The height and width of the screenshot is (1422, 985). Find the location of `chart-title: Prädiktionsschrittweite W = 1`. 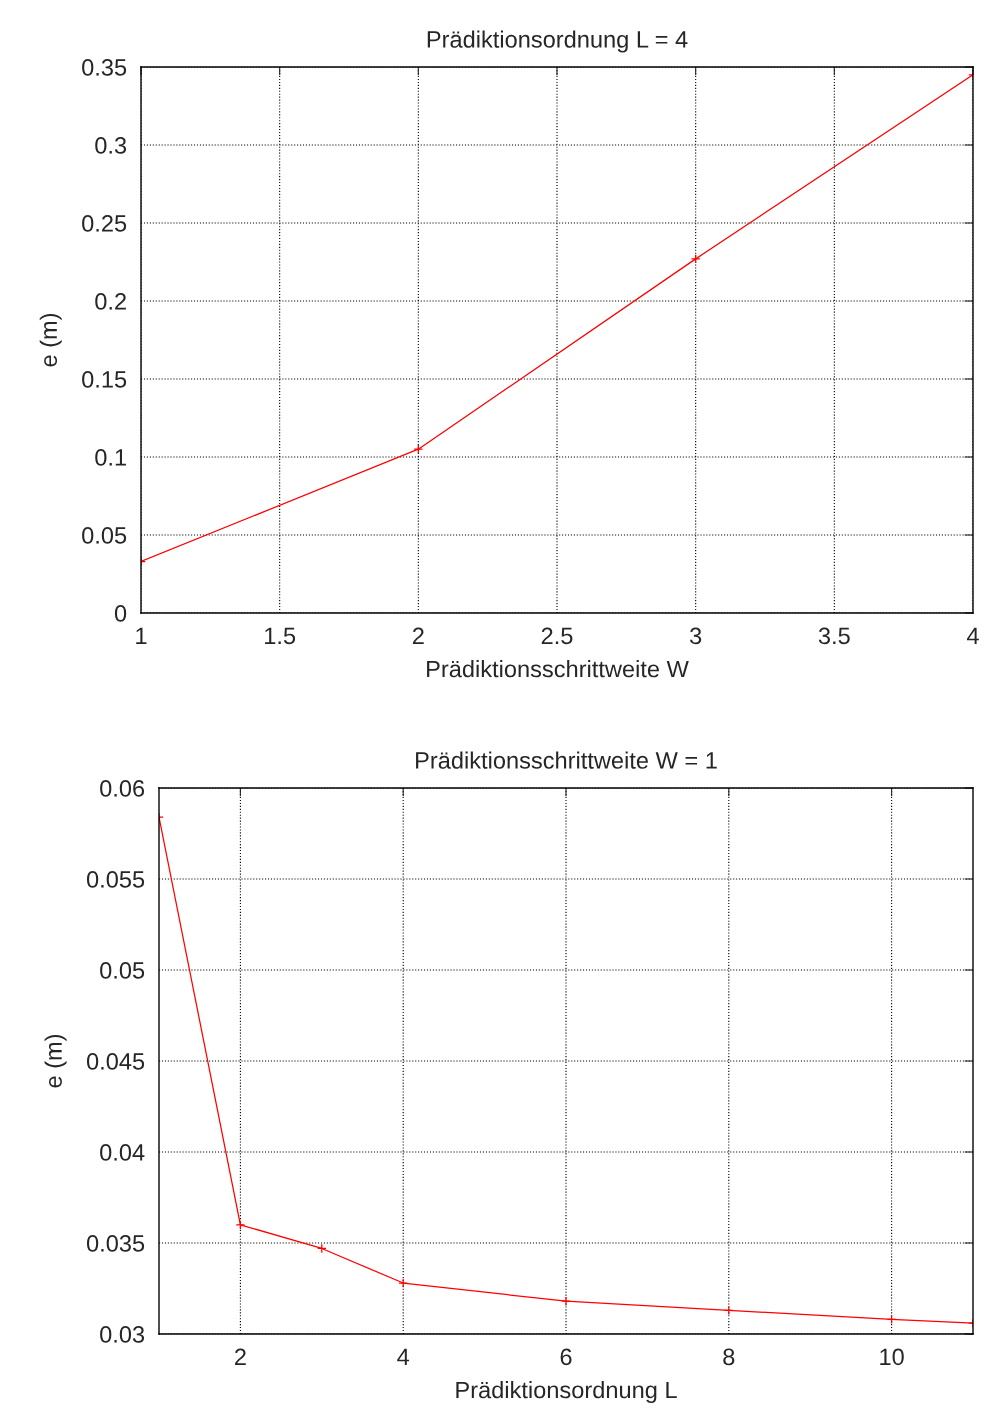

chart-title: Prädiktionsschrittweite W = 1 is located at coordinates (566, 760).